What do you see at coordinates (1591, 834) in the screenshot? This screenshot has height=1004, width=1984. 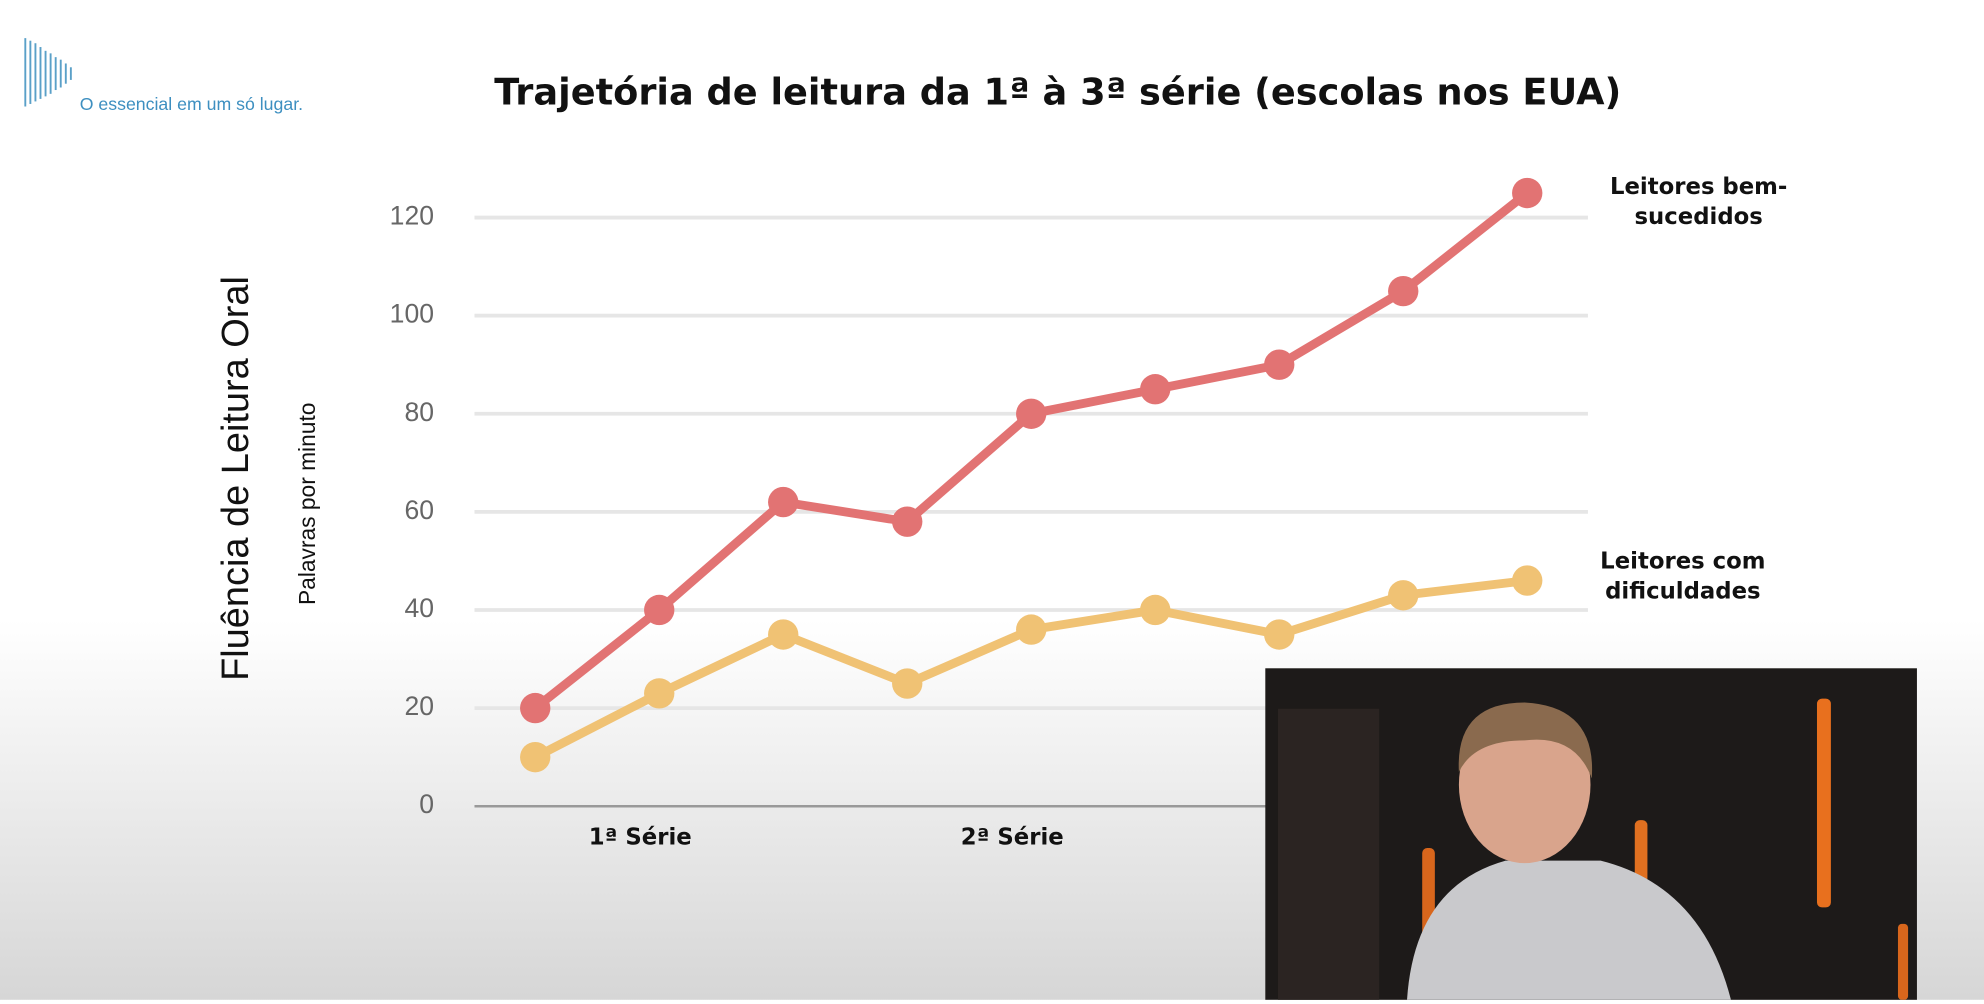 I see `video-overlay` at bounding box center [1591, 834].